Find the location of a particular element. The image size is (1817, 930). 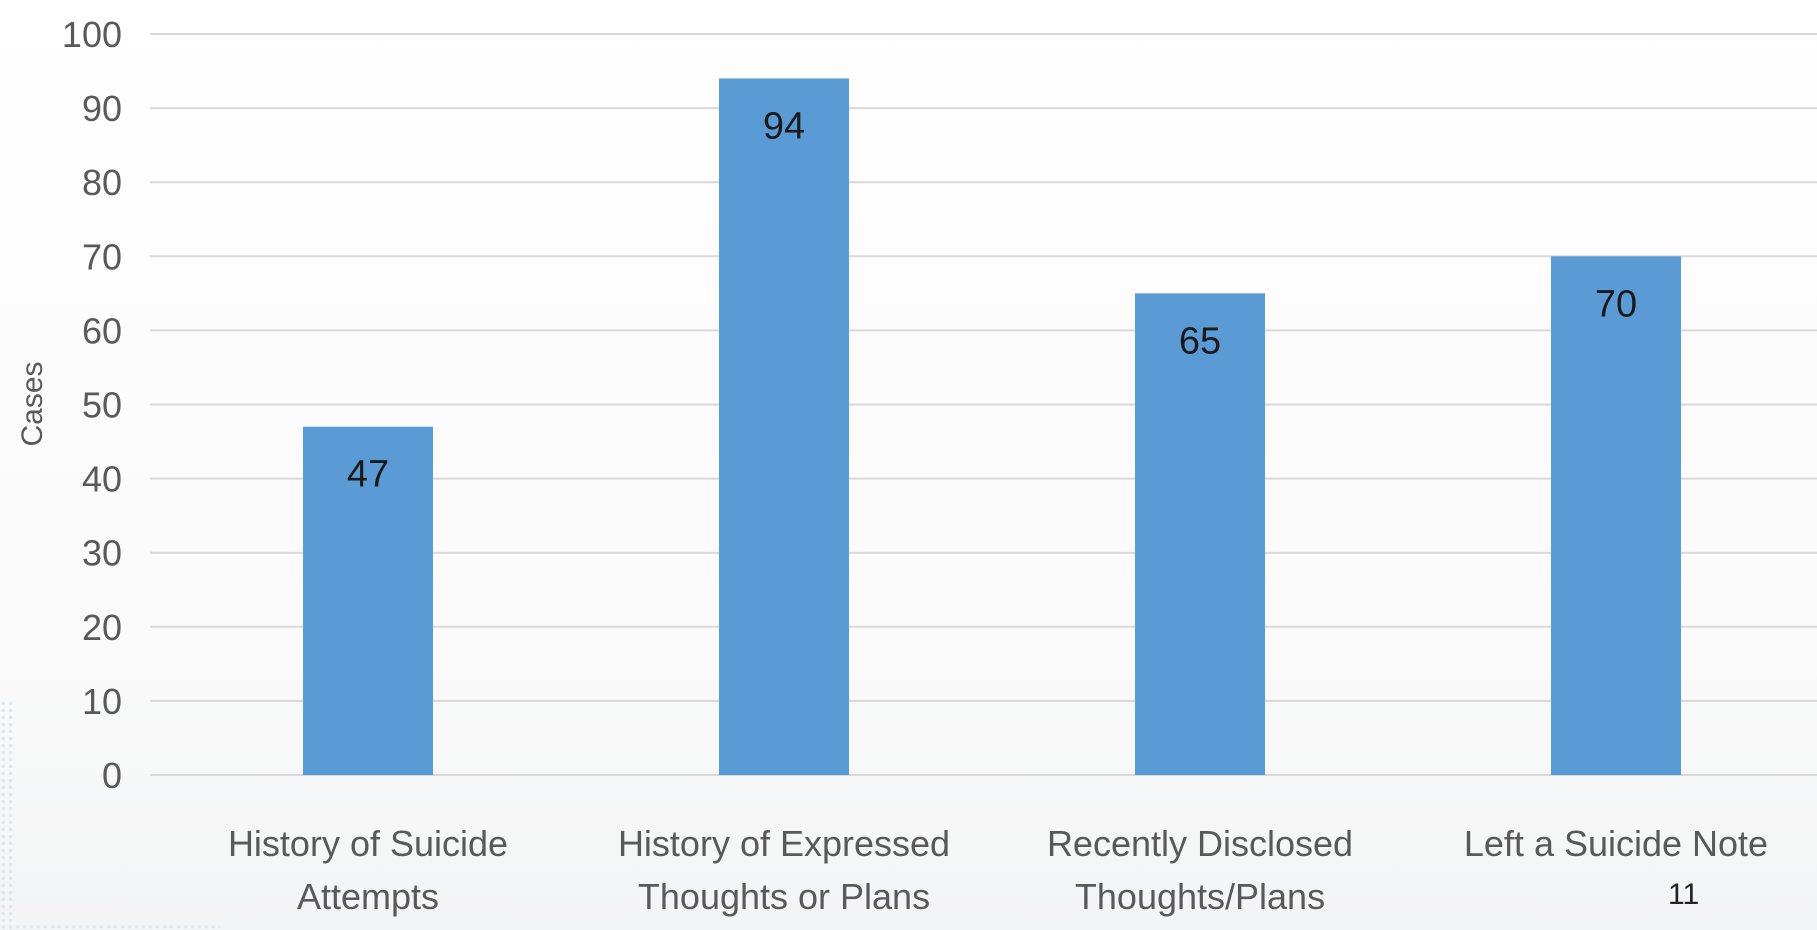

x-tick-label: Attempts is located at coordinates (368, 896).